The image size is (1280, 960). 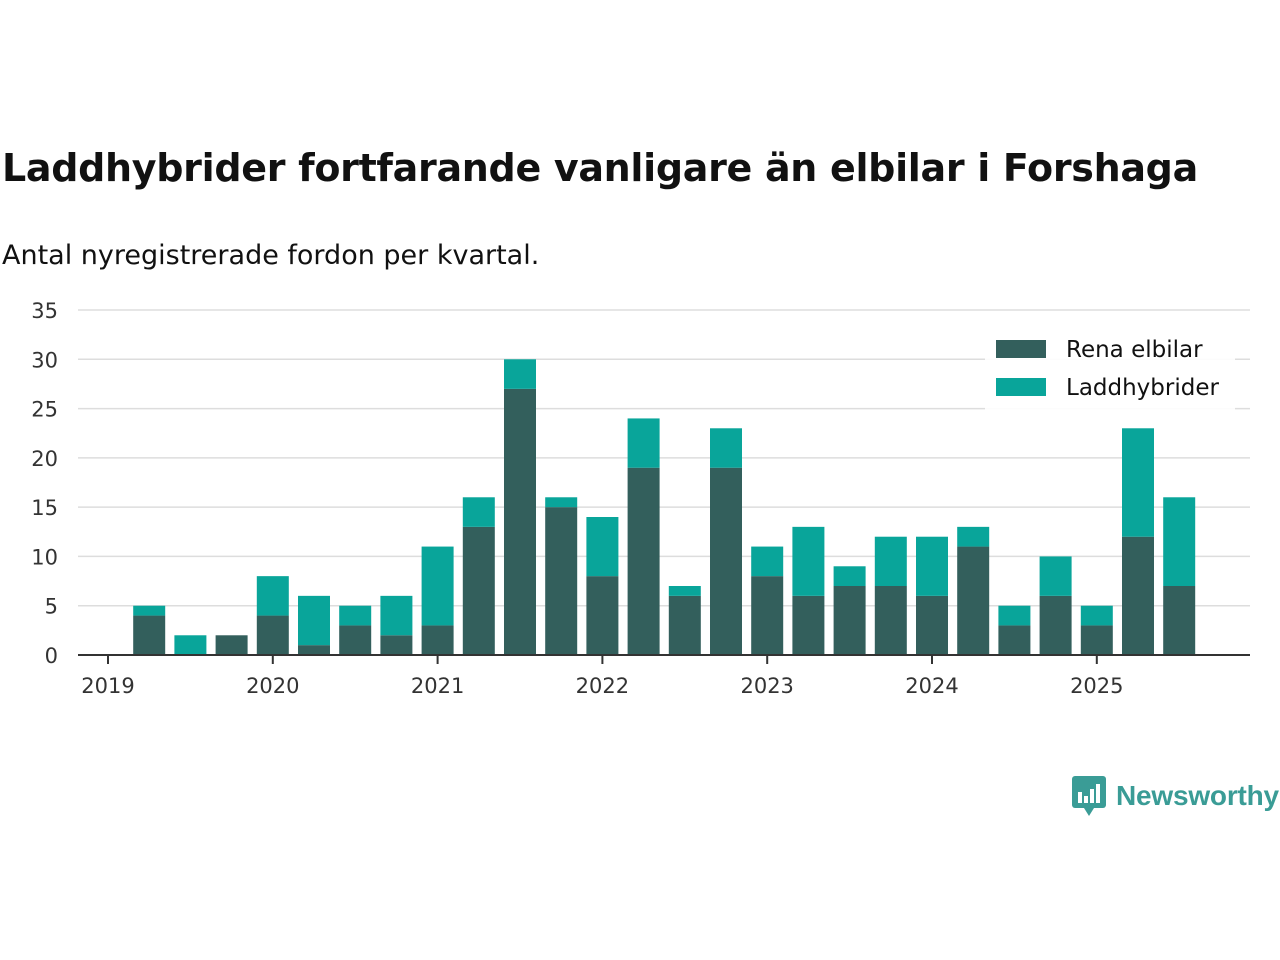 I want to click on y-tick-label: 5, so click(x=51, y=607).